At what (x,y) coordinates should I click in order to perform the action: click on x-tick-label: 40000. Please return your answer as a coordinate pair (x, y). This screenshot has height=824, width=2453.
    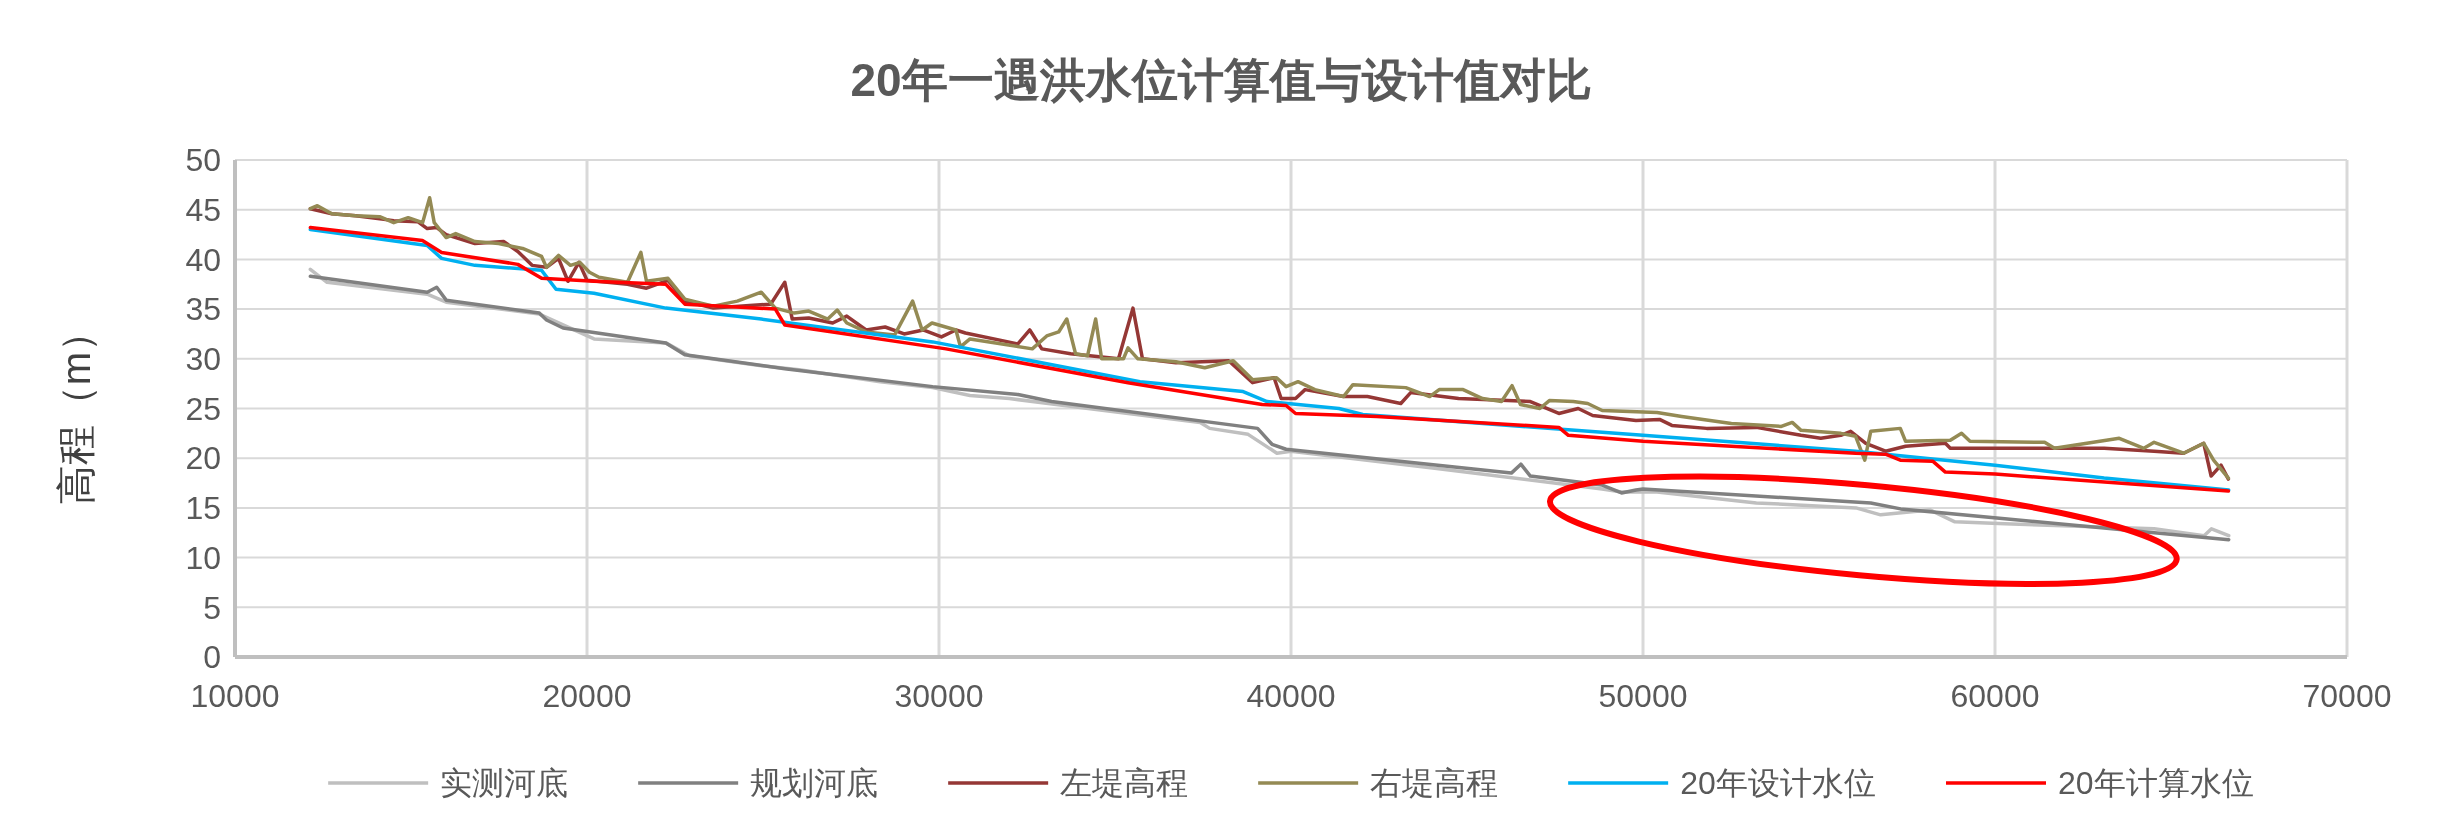
    Looking at the image, I should click on (1291, 696).